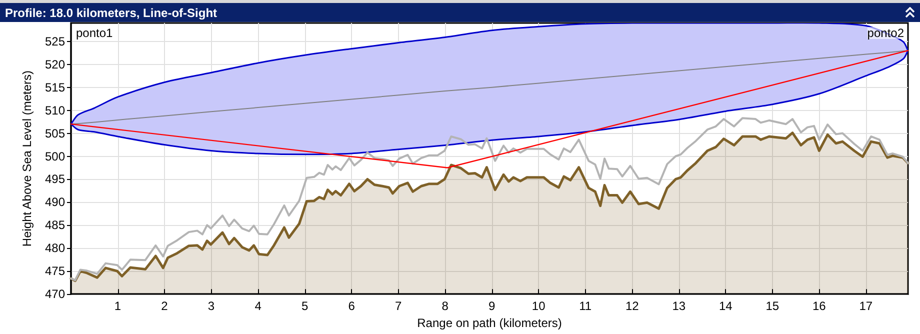  Describe the element at coordinates (725, 306) in the screenshot. I see `x-tick-label: 14` at that location.